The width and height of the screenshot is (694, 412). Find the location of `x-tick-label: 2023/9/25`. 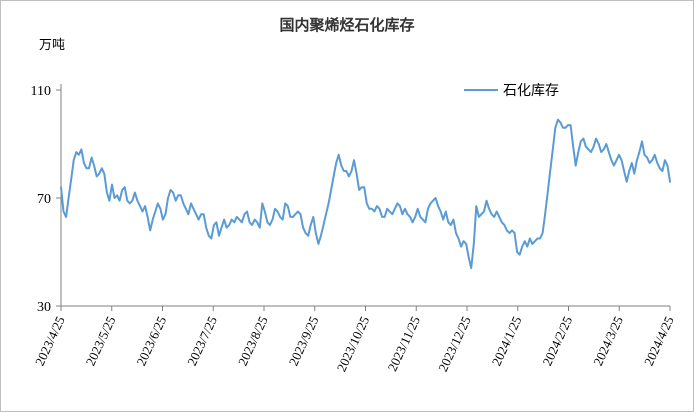

x-tick-label: 2023/9/25 is located at coordinates (304, 341).